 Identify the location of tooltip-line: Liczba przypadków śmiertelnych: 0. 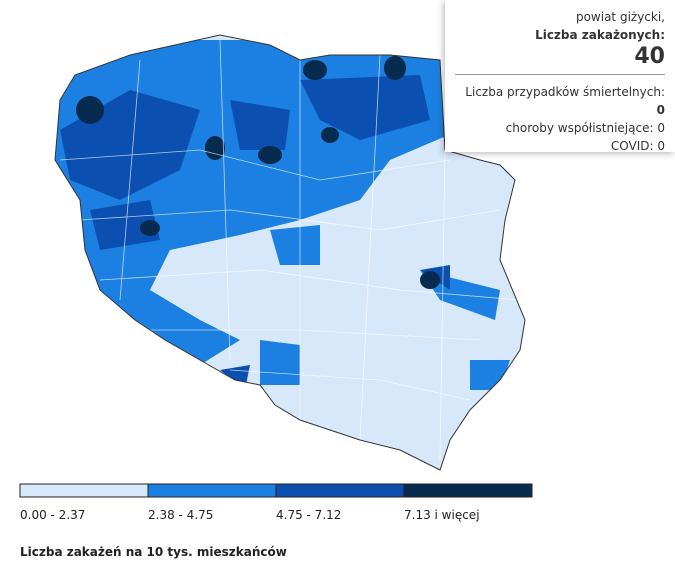
(560, 101).